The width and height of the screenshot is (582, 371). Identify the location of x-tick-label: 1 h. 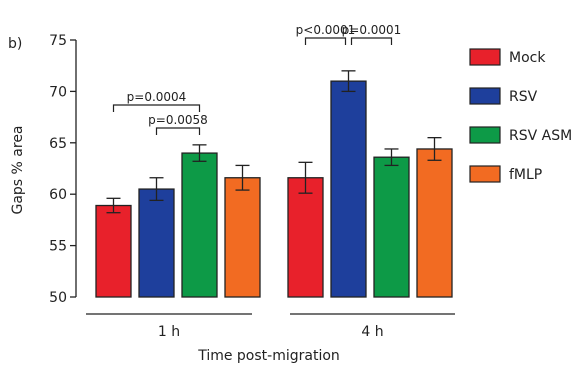
(169, 332).